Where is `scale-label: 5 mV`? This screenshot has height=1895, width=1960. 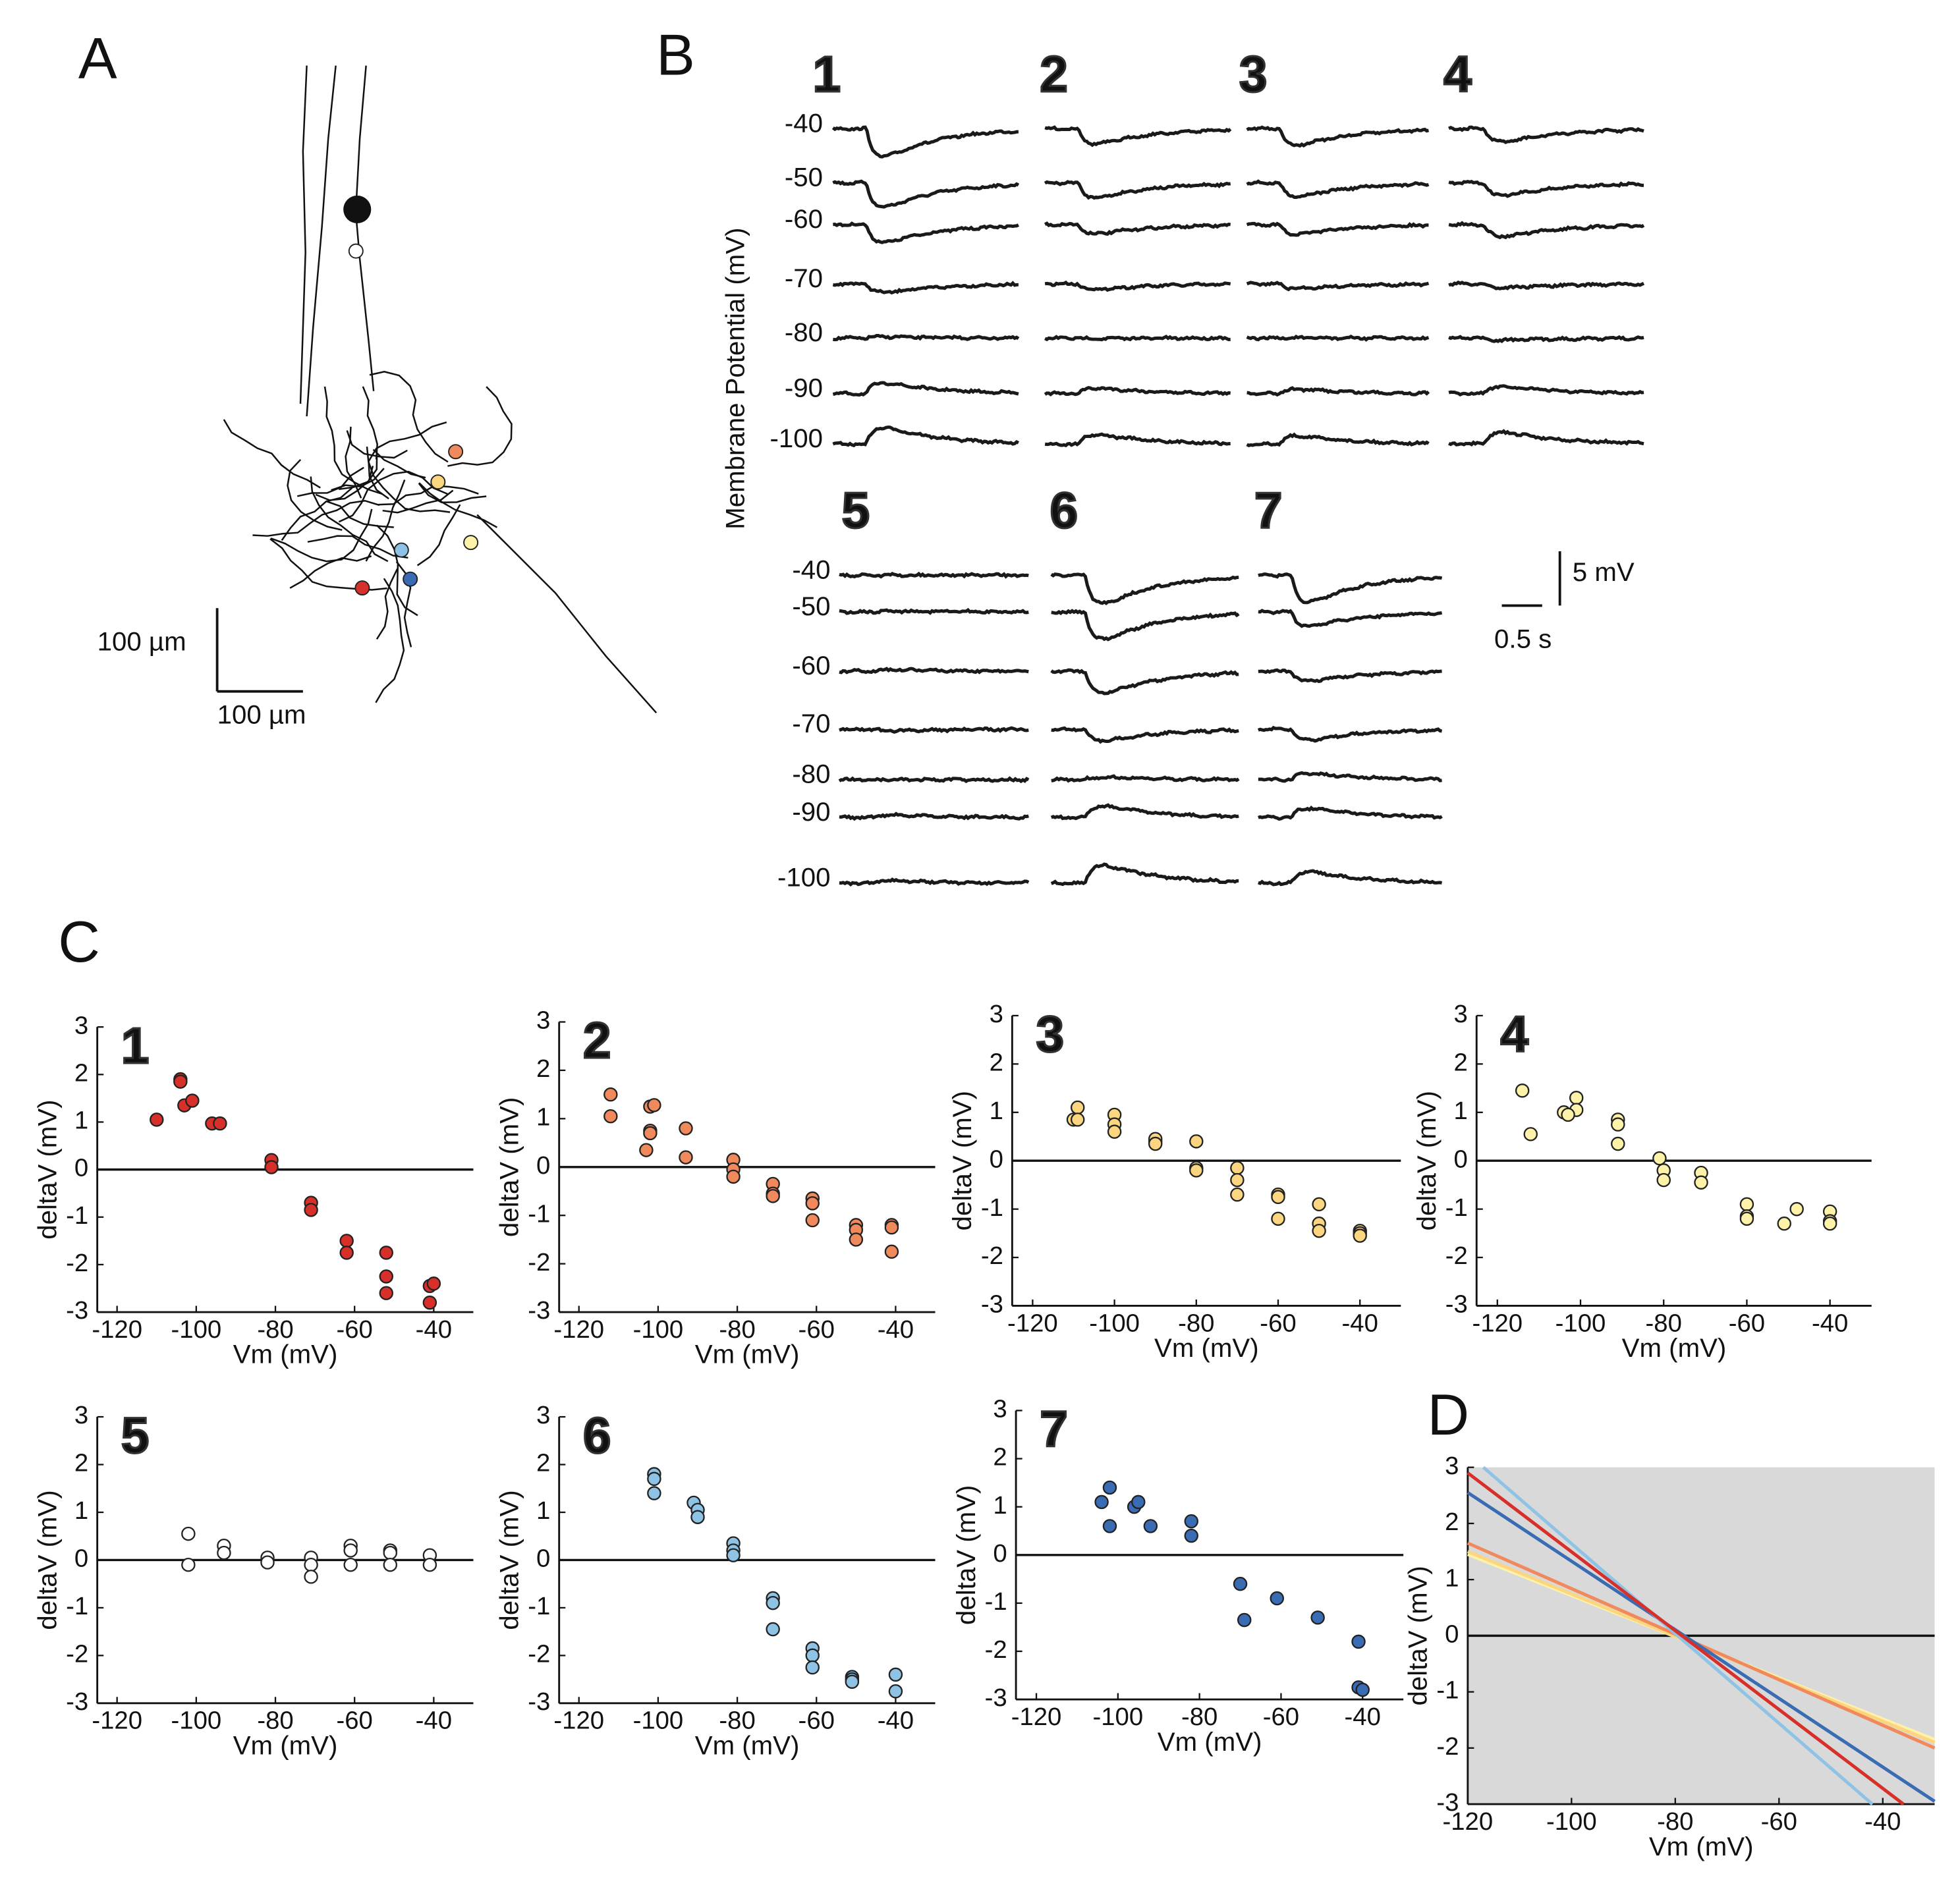
scale-label: 5 mV is located at coordinates (1604, 572).